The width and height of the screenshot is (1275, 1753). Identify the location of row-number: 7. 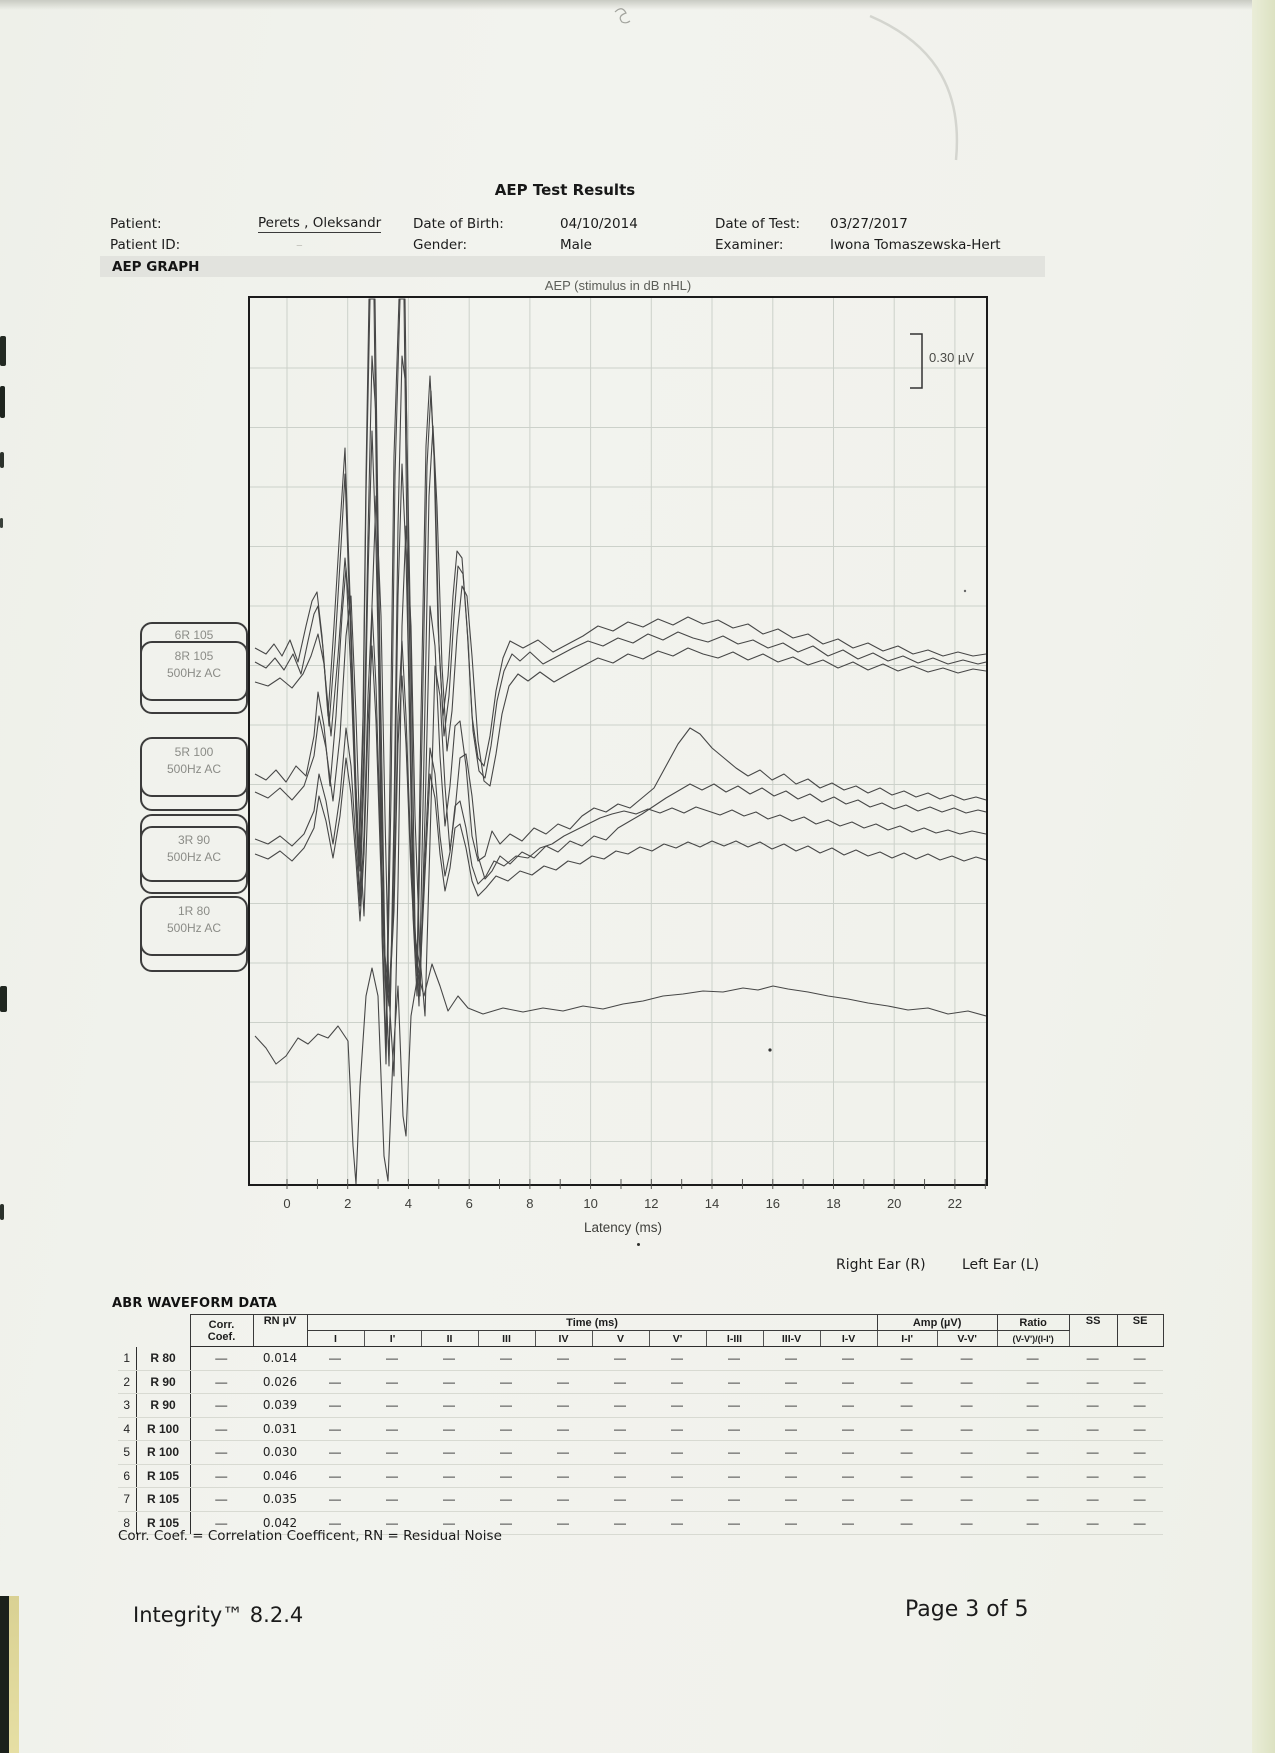
(127, 1499).